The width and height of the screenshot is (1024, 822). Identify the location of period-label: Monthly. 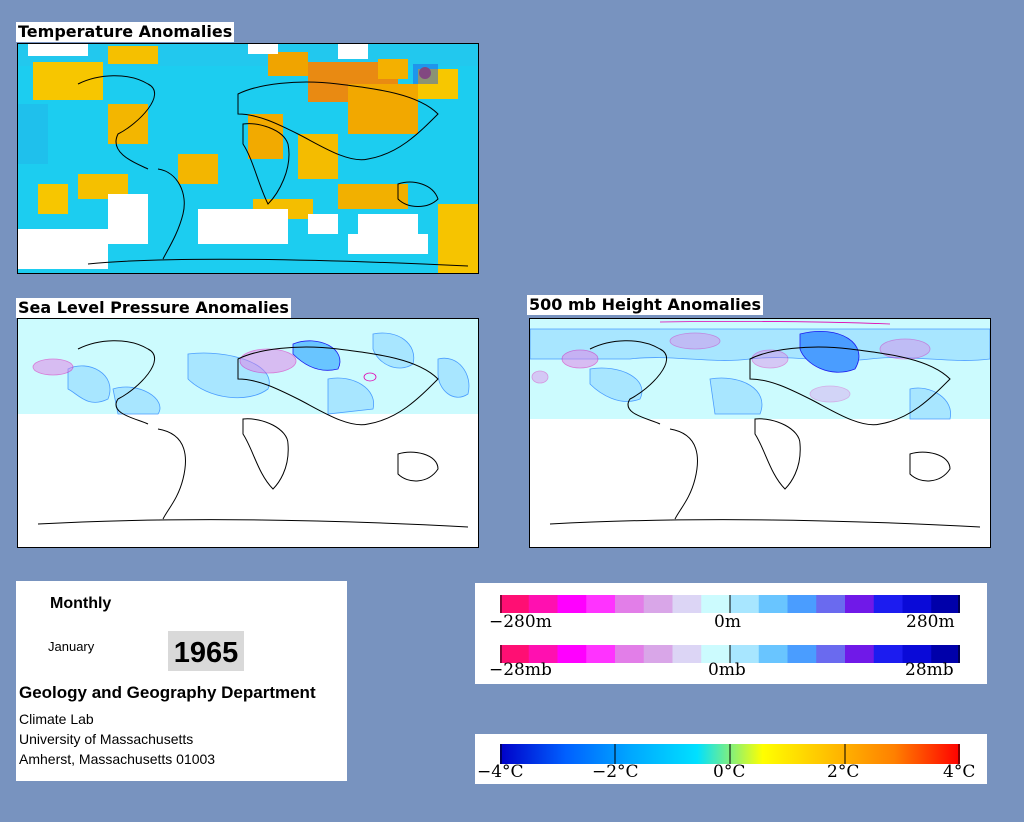
(81, 603).